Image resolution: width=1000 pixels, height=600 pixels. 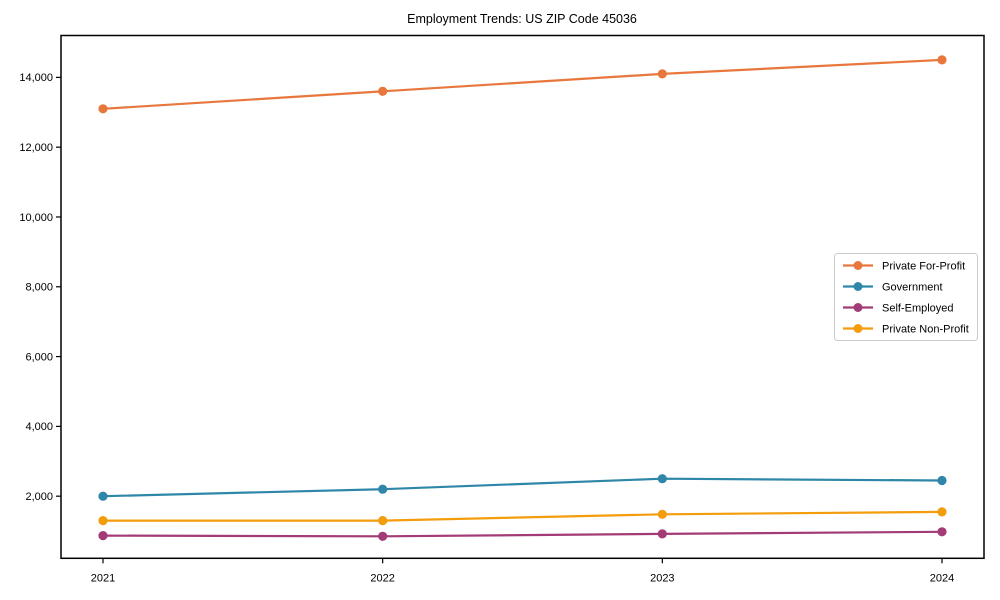 I want to click on y-tick-label: 12,000, so click(x=36, y=148).